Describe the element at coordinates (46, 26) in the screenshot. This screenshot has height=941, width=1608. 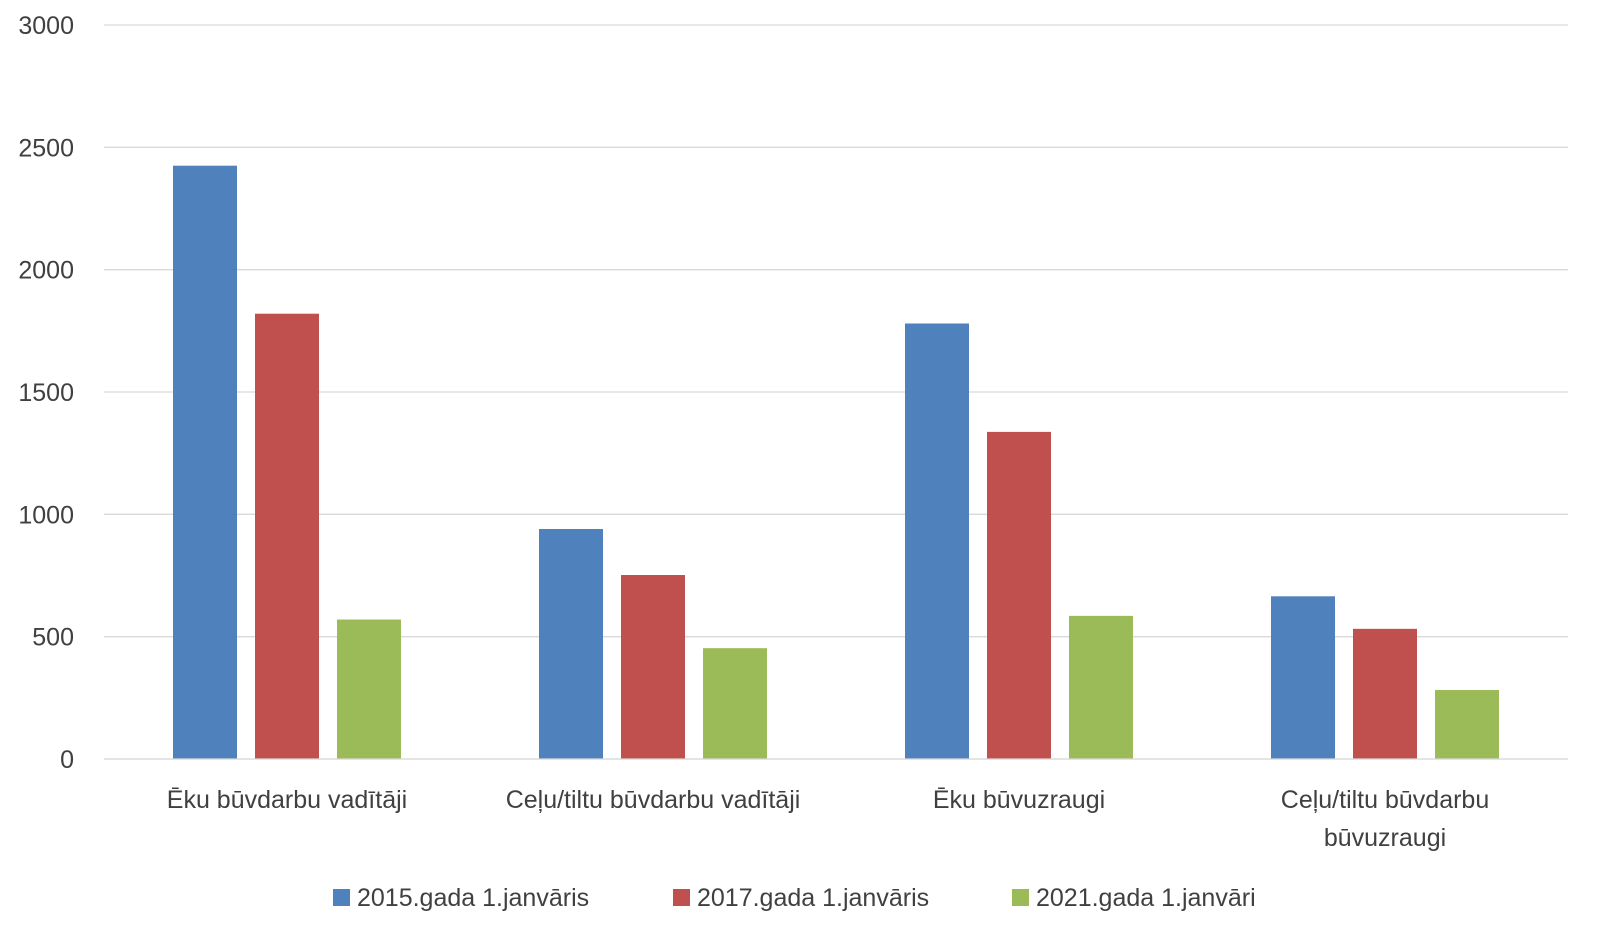
I see `y-tick-label: 3000` at that location.